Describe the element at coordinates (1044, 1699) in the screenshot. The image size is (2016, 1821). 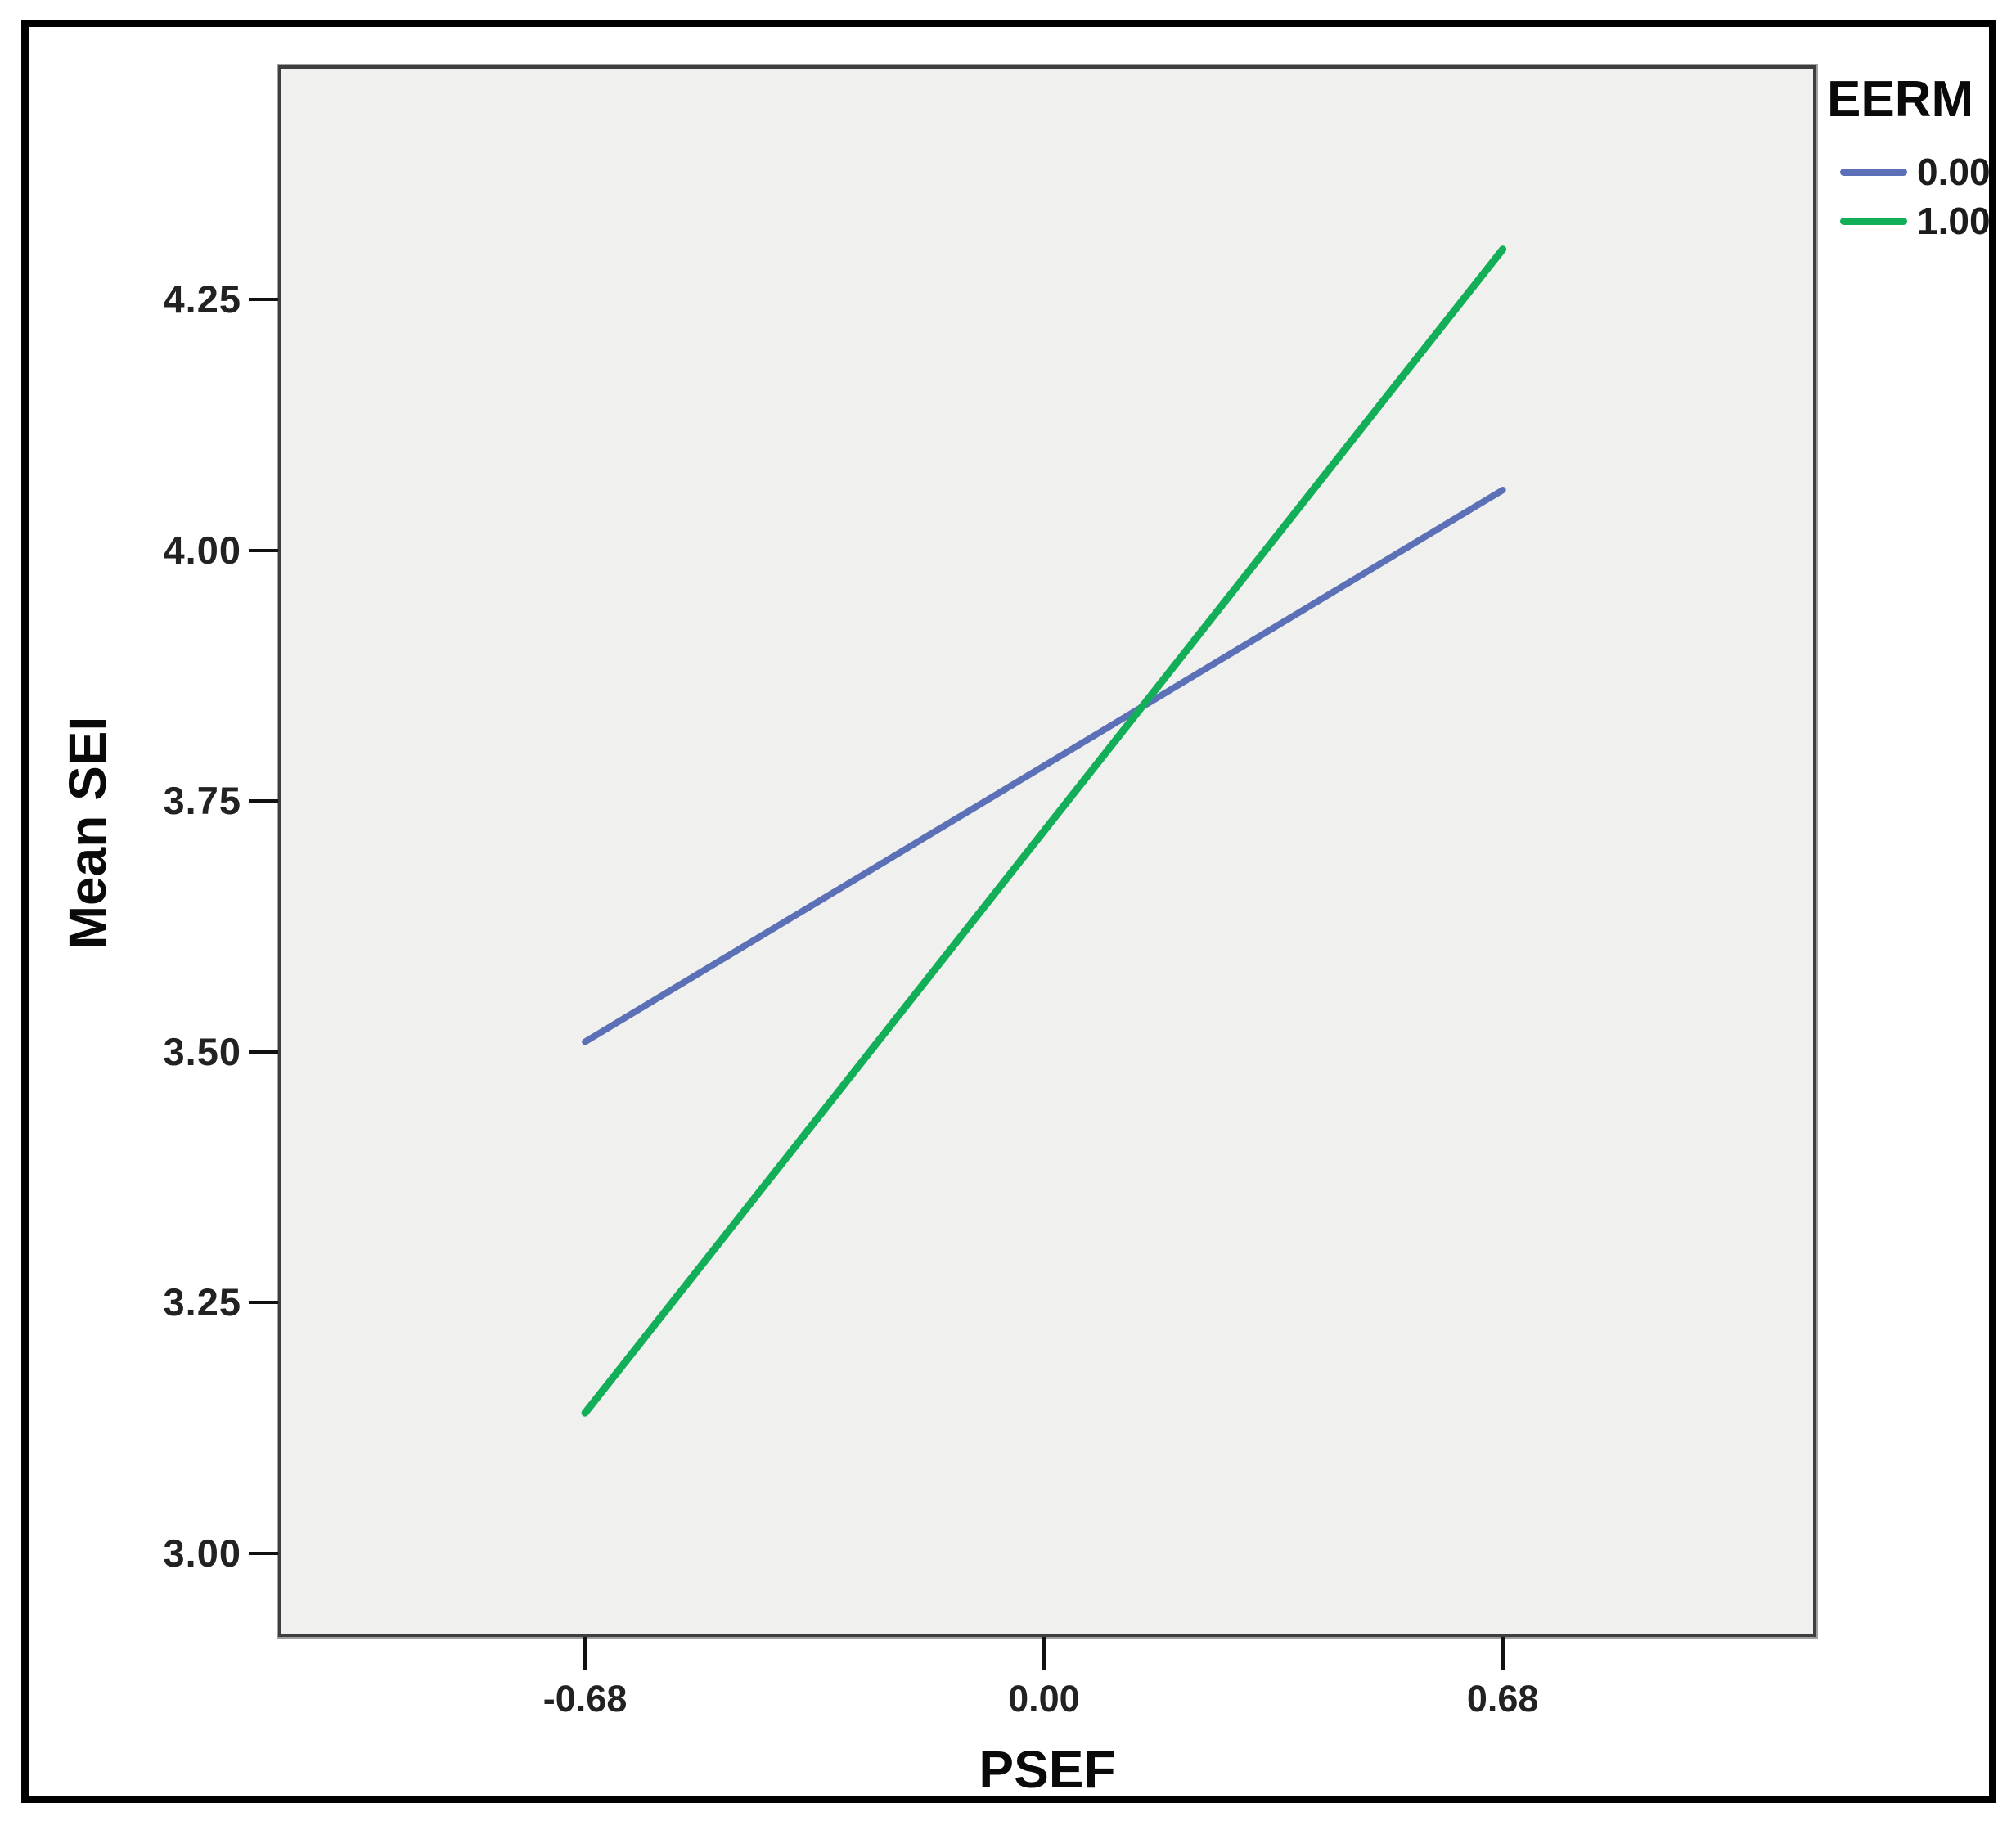
I see `x-tick-label: 0.00` at that location.